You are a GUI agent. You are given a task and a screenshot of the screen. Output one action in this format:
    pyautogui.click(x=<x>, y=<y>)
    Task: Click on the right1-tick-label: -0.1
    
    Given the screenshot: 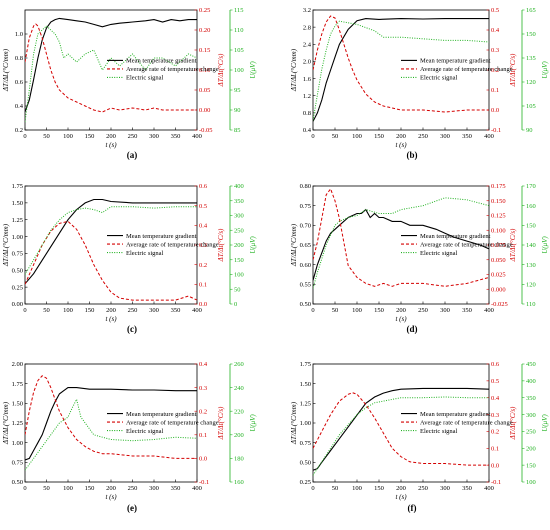 What is the action you would take?
    pyautogui.click(x=496, y=482)
    